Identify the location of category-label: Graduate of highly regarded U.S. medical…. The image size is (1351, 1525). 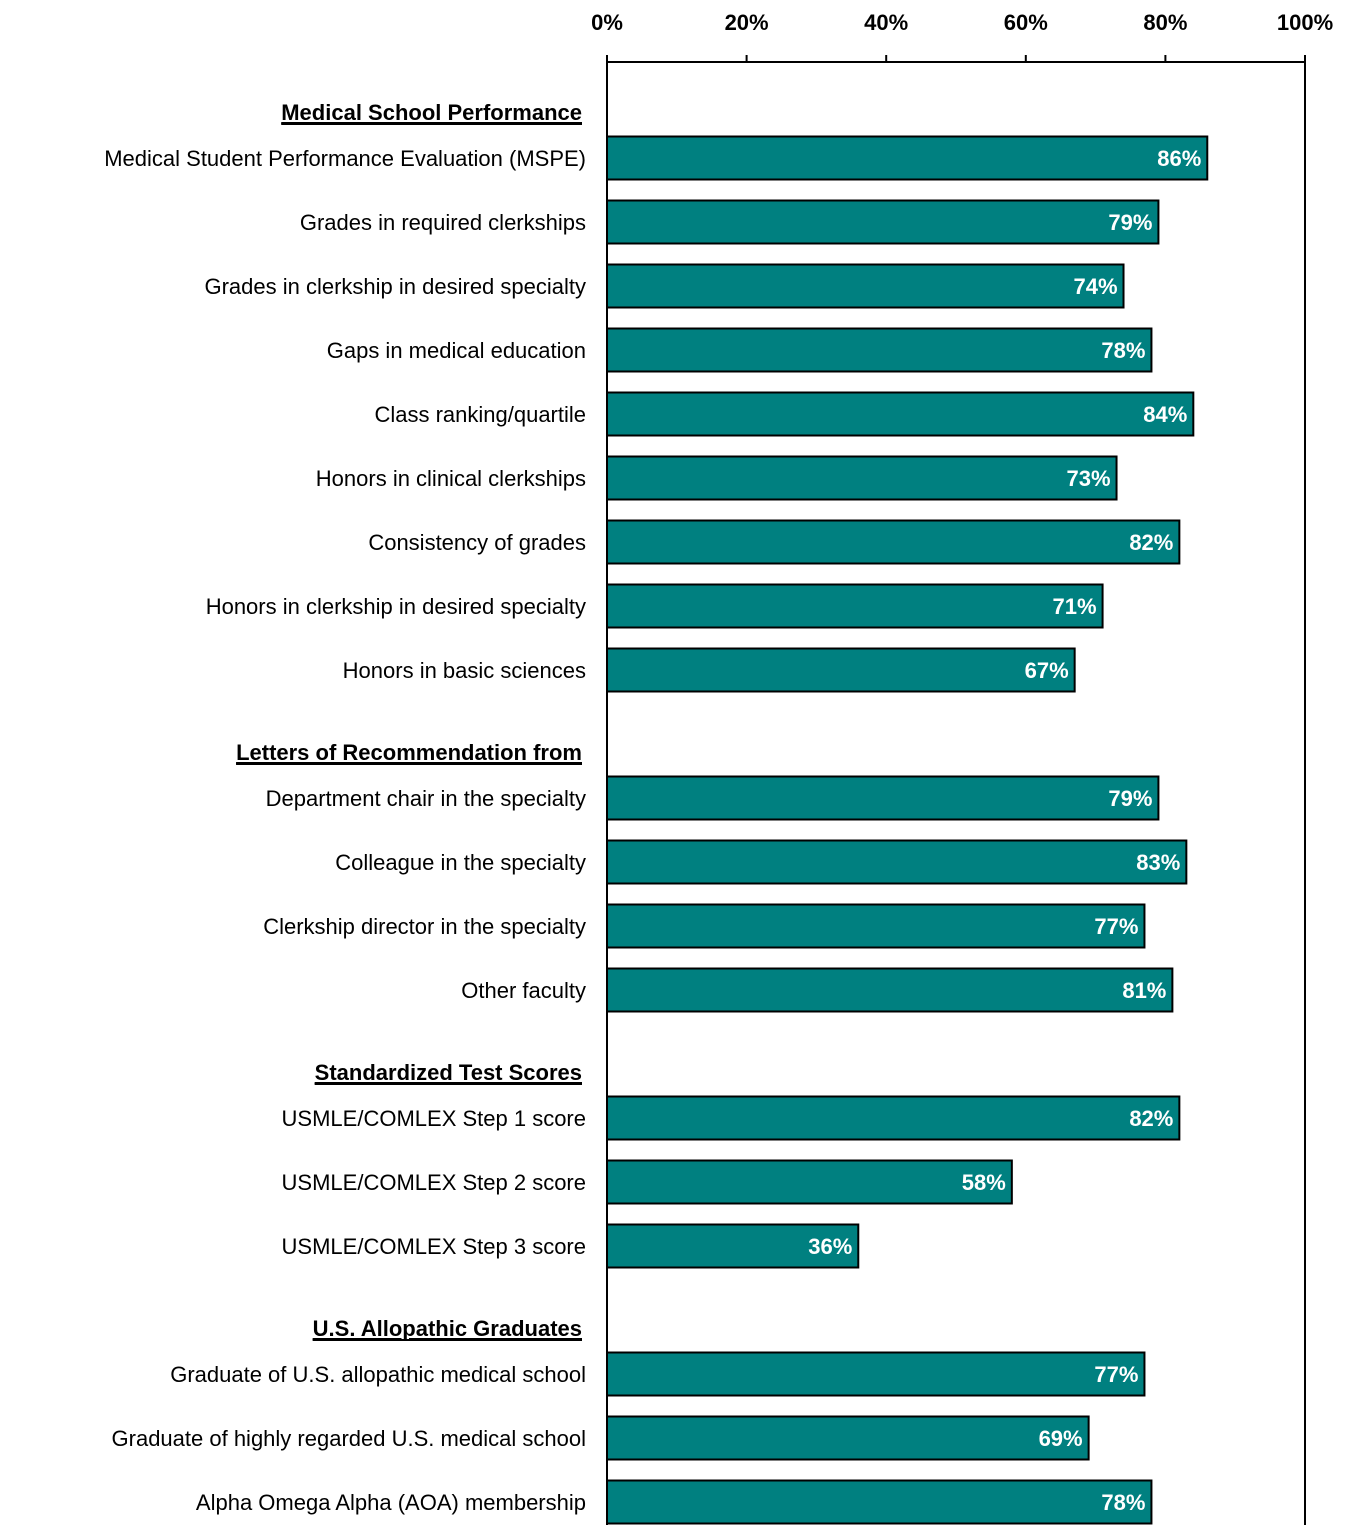
(349, 1438).